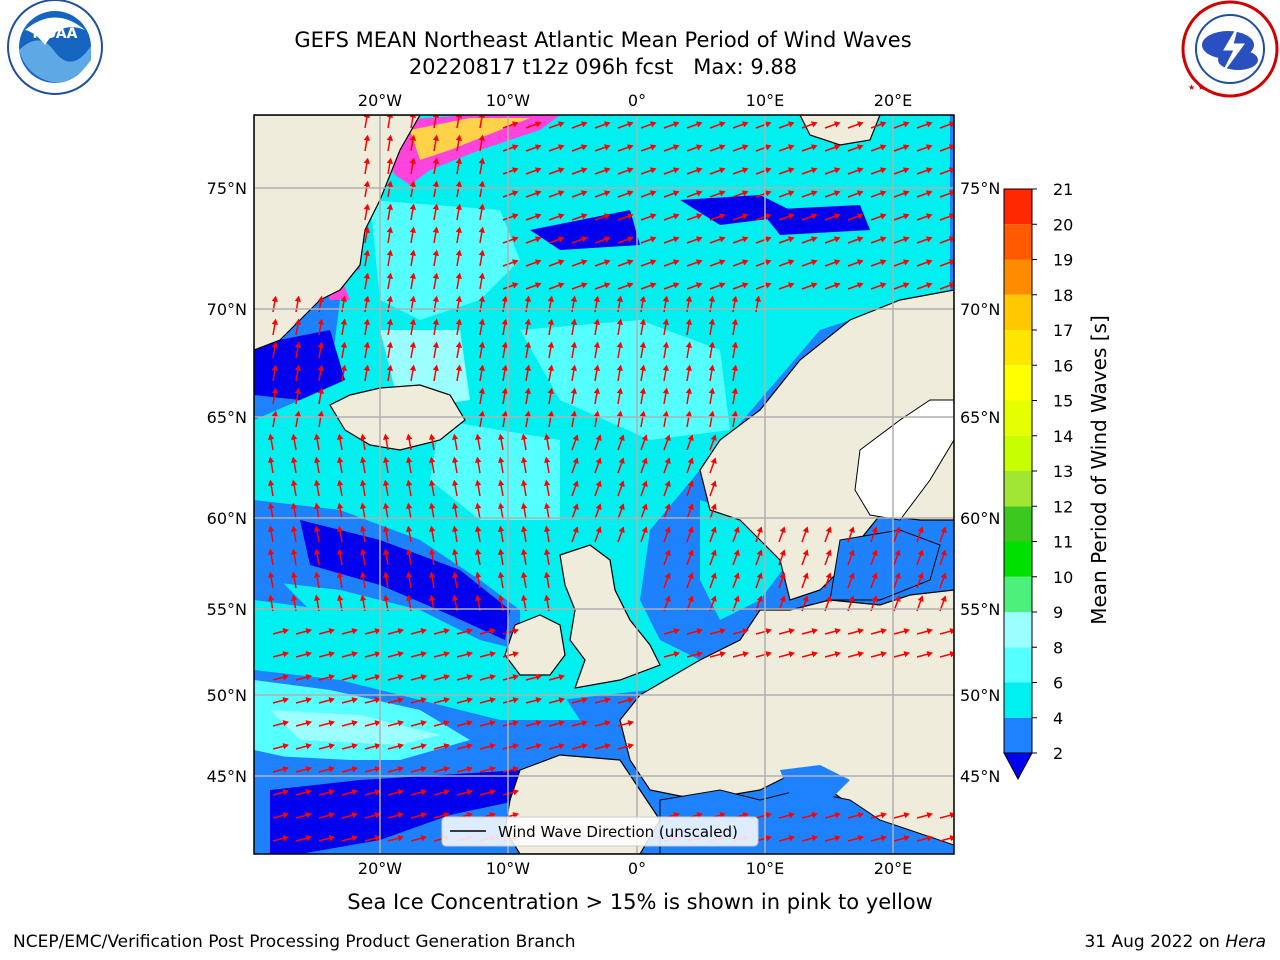 This screenshot has width=1280, height=960. I want to click on lat-label: 45°N, so click(980, 776).